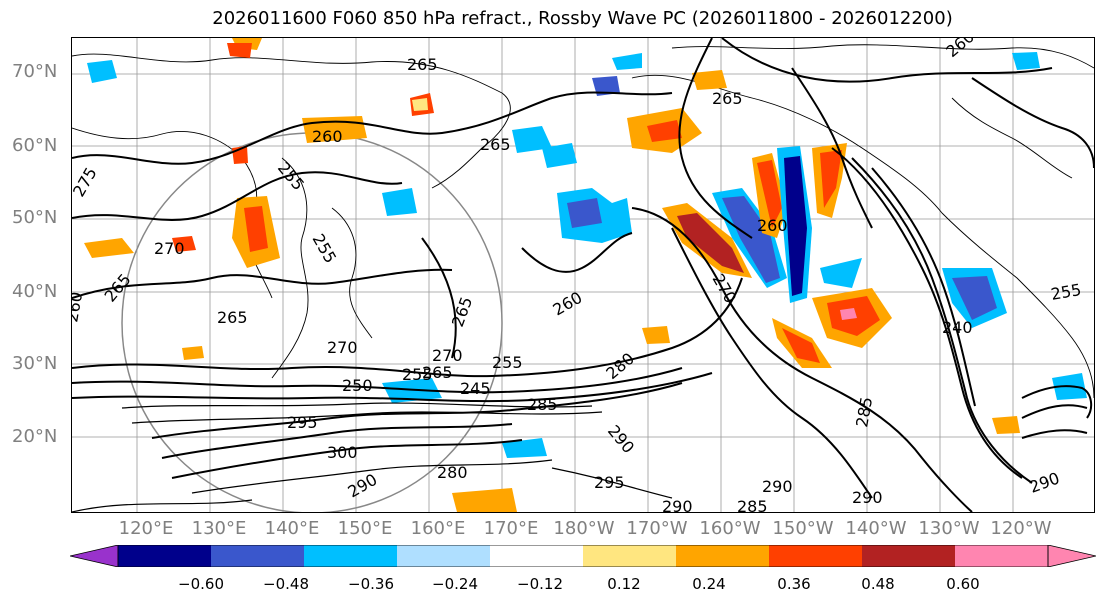 The height and width of the screenshot is (604, 1105). I want to click on lat-label-40n: 40°N, so click(35, 291).